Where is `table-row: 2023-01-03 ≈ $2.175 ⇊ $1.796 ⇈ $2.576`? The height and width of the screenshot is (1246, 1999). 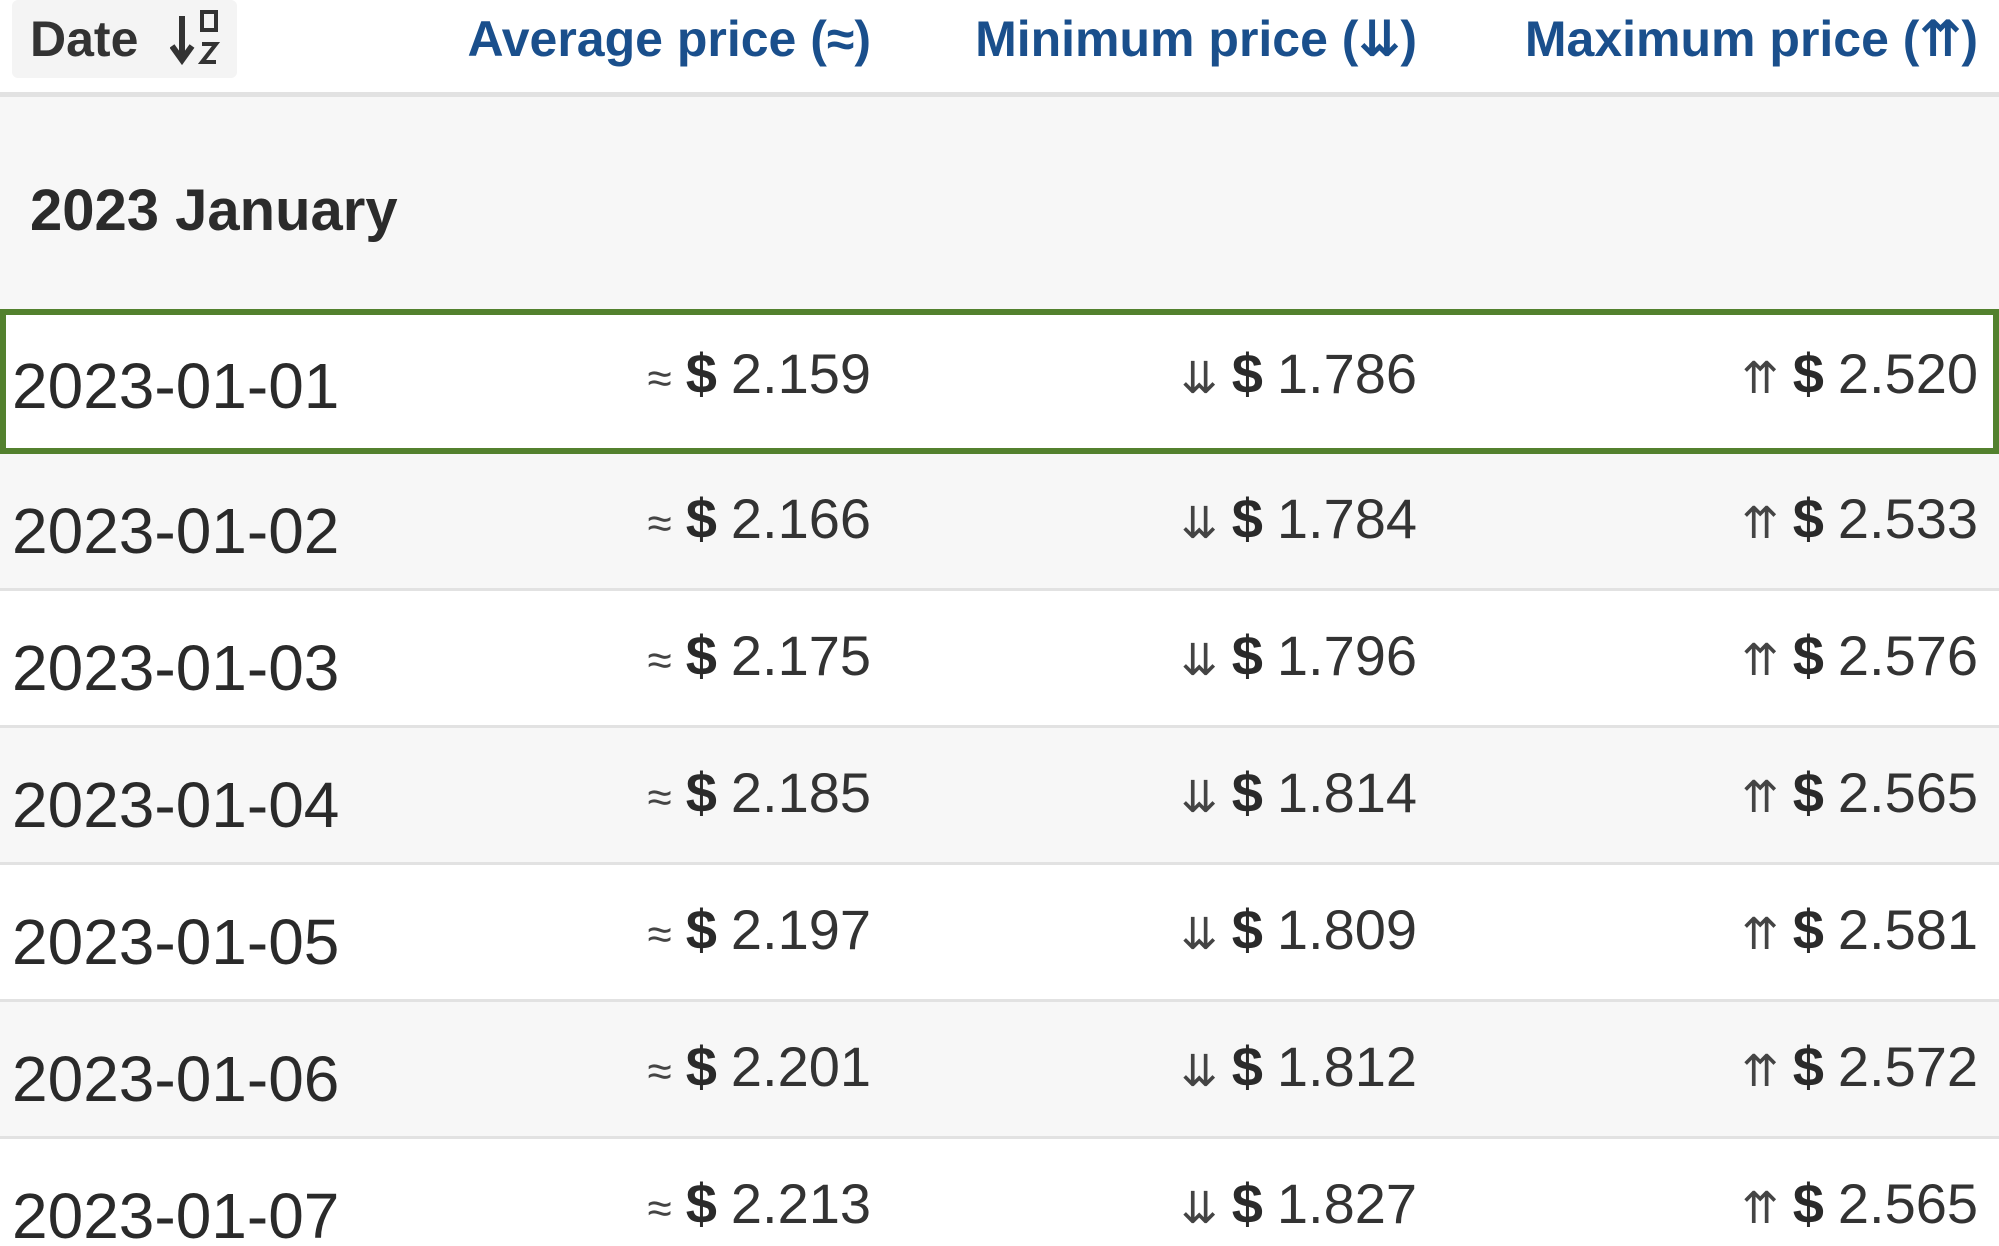 table-row: 2023-01-03 ≈ $2.175 ⇊ $1.796 ⇈ $2.576 is located at coordinates (999, 659).